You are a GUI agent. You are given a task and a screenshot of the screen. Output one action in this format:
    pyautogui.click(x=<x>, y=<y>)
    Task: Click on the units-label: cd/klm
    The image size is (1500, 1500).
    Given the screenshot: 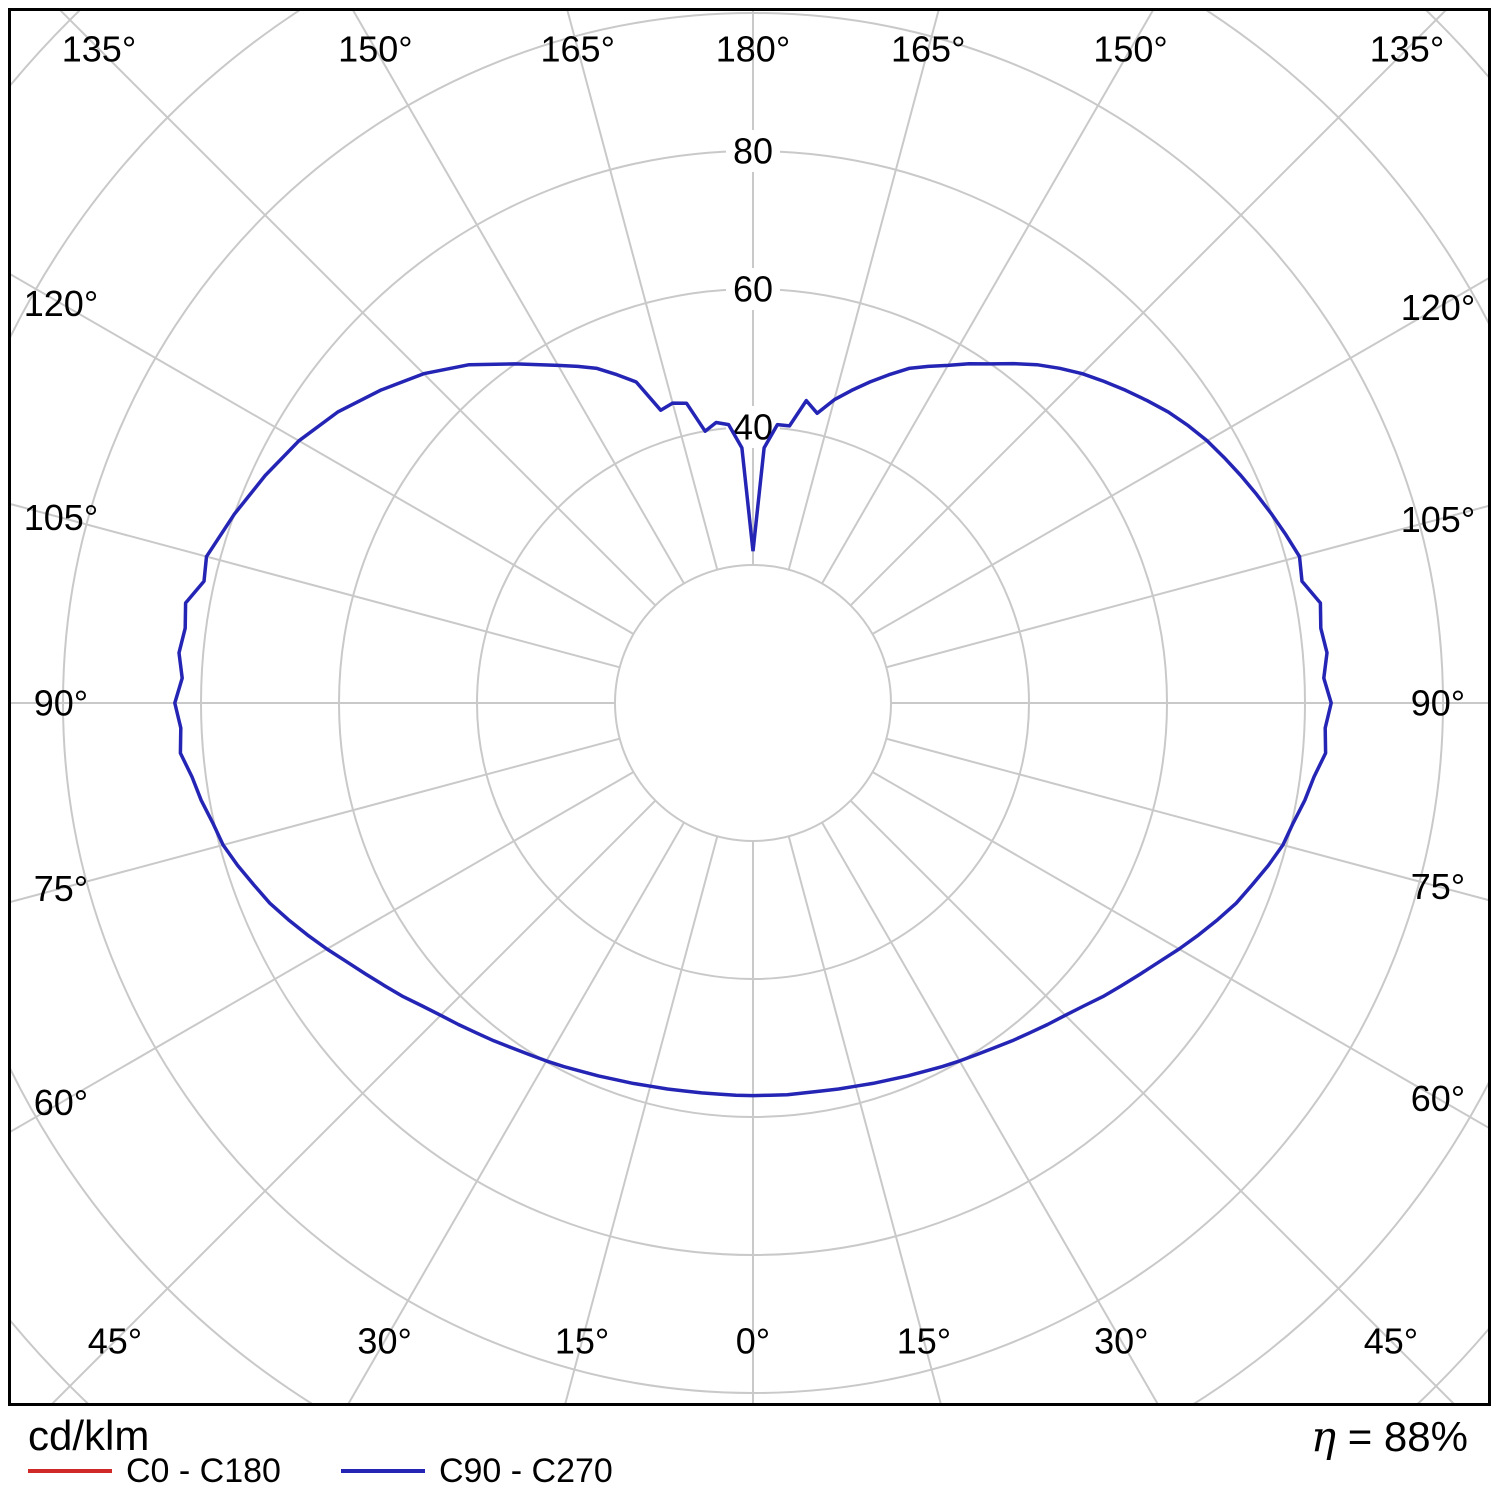 What is the action you would take?
    pyautogui.click(x=89, y=1435)
    